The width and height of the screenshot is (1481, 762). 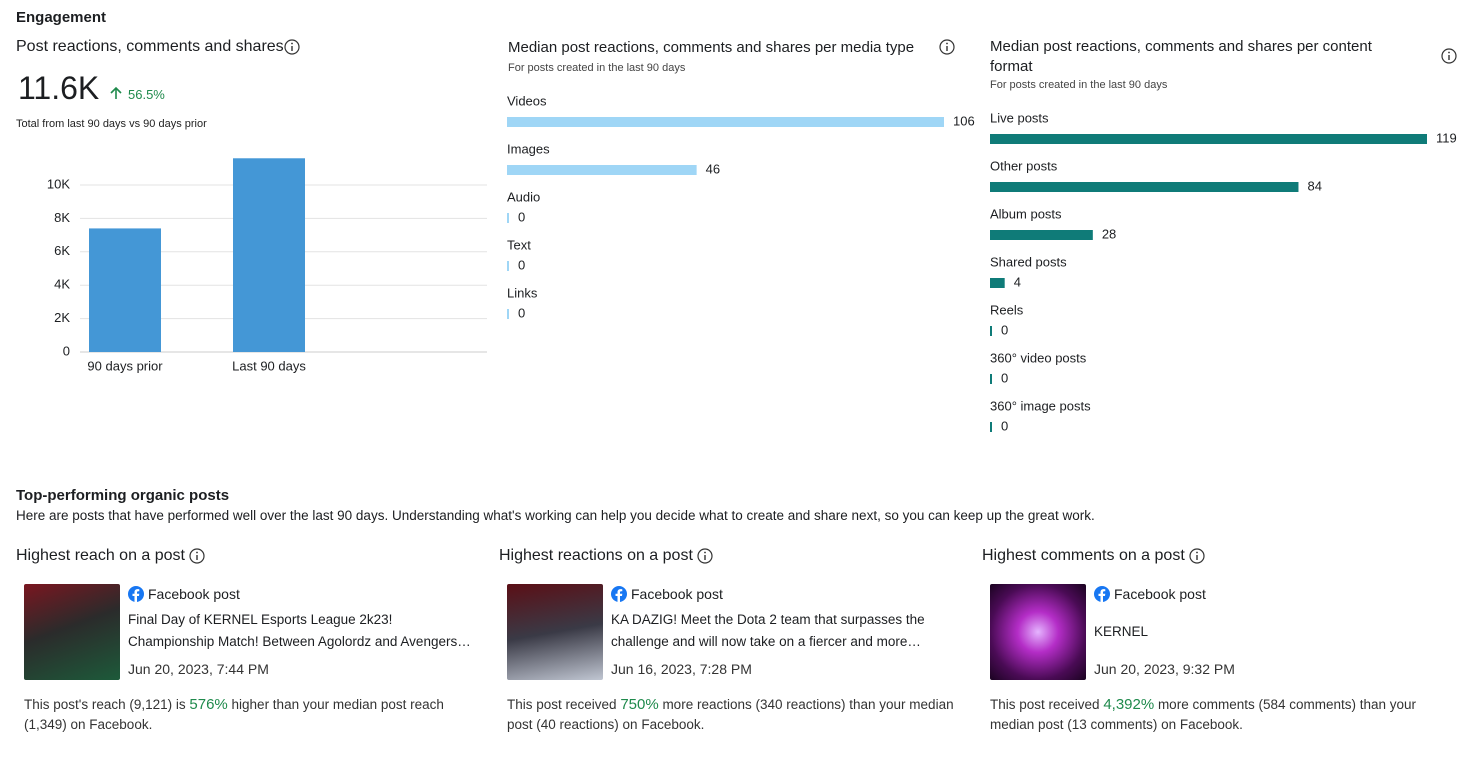 What do you see at coordinates (713, 168) in the screenshot?
I see `value-label: 46` at bounding box center [713, 168].